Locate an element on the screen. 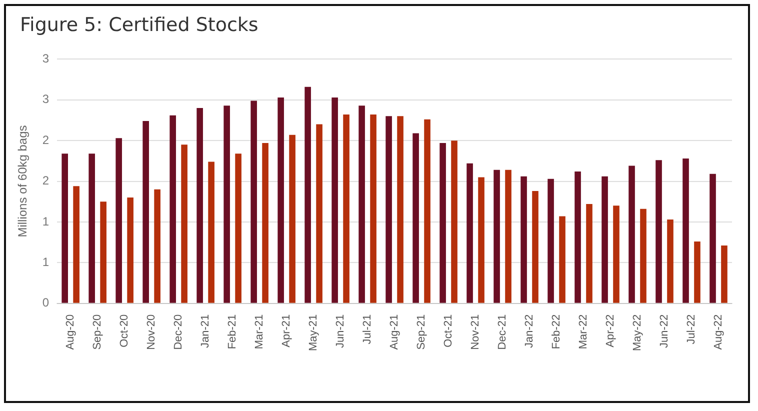 This screenshot has height=411, width=758. x-tick-label: Jul-22 is located at coordinates (692, 329).